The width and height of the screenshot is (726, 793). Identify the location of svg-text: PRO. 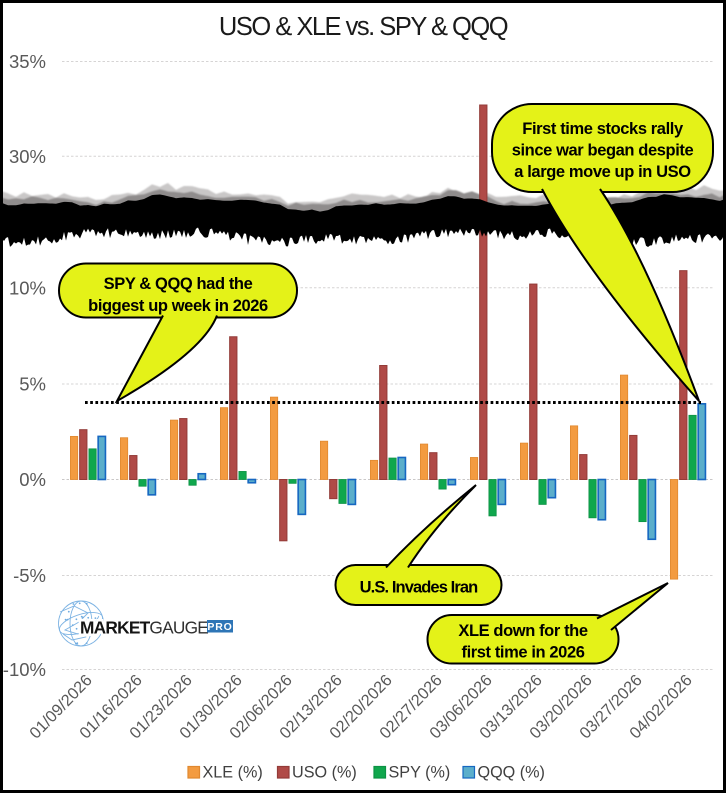
(219, 627).